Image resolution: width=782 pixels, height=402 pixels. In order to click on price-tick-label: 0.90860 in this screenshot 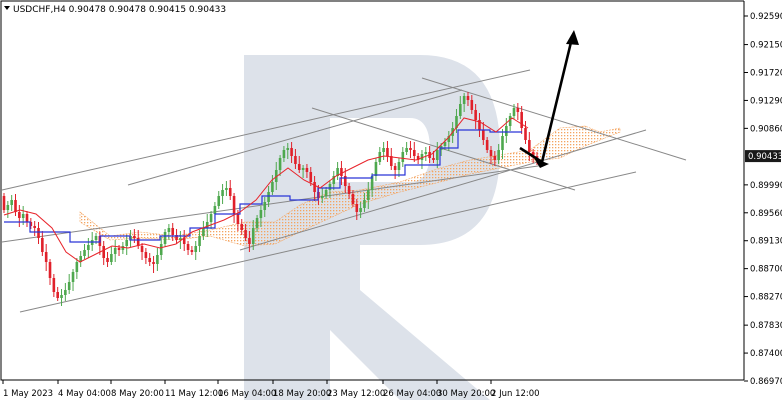, I will do `click(766, 129)`.